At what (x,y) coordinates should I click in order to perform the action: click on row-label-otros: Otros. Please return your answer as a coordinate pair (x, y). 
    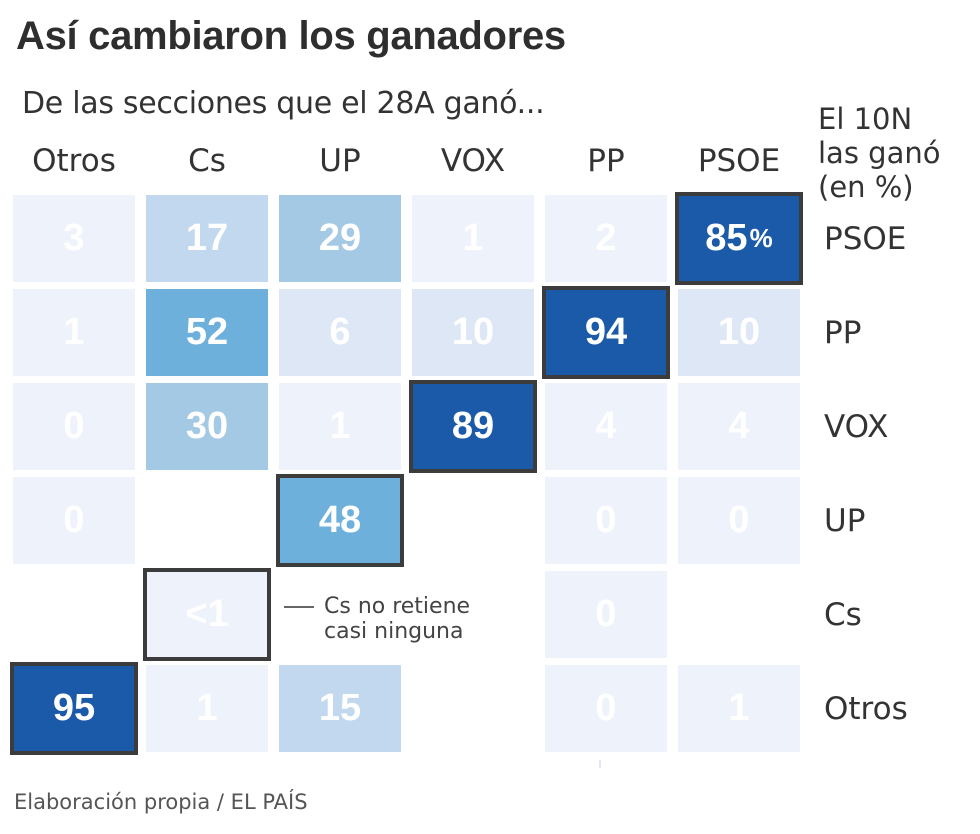
    Looking at the image, I should click on (866, 709).